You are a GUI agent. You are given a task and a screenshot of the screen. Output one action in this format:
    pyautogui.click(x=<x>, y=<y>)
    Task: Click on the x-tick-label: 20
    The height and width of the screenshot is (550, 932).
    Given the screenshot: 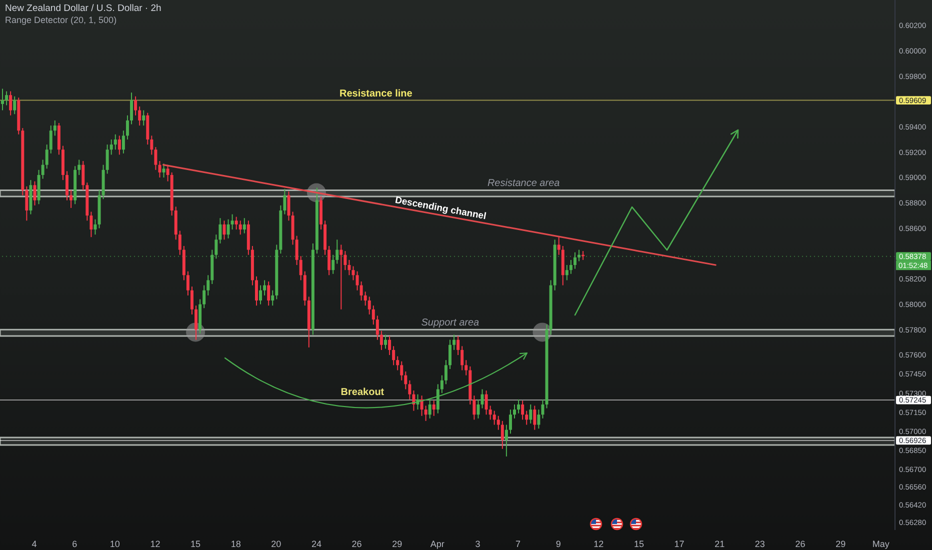 What is the action you would take?
    pyautogui.click(x=276, y=544)
    